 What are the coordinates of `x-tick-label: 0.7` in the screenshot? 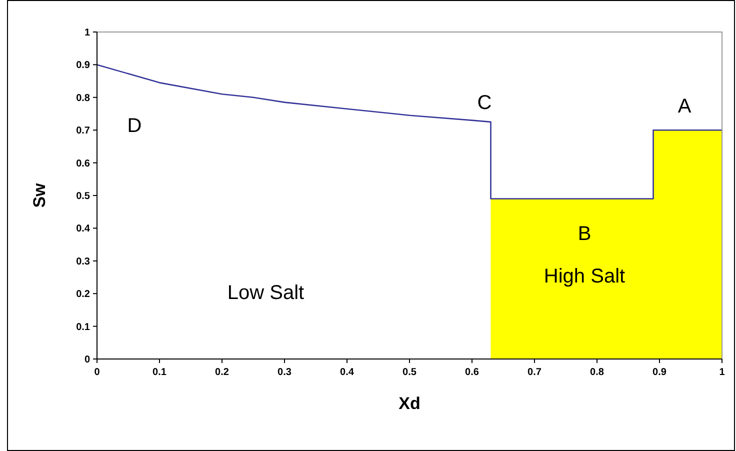 It's located at (535, 372).